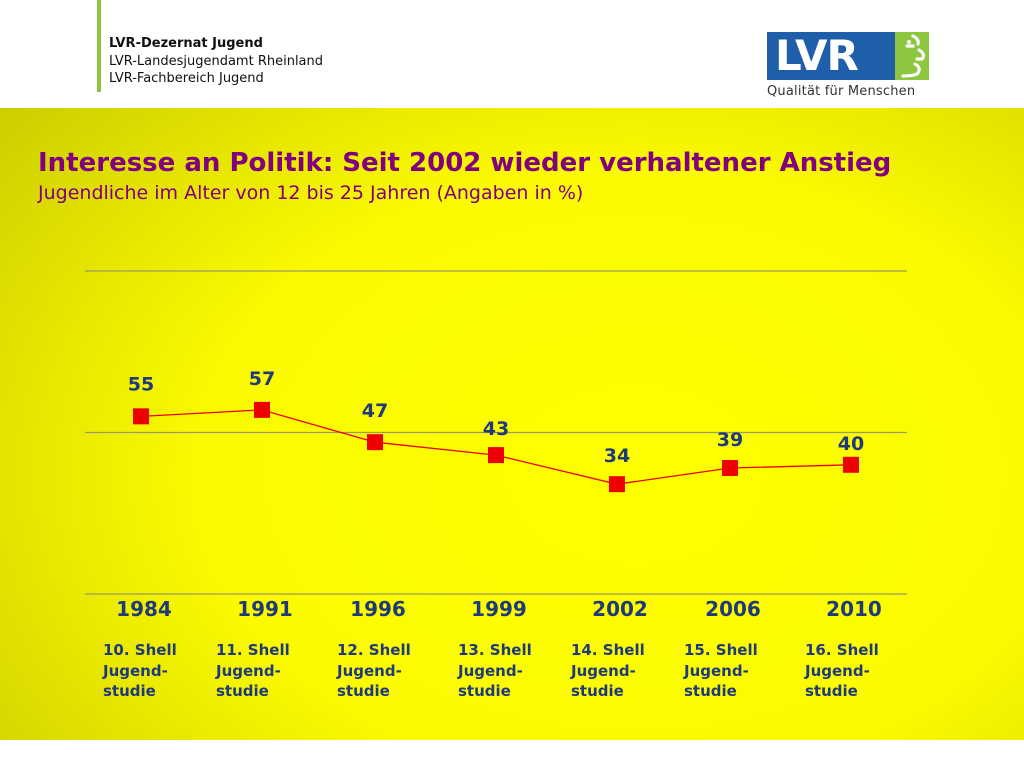  Describe the element at coordinates (730, 440) in the screenshot. I see `data-label-2006: 39` at that location.